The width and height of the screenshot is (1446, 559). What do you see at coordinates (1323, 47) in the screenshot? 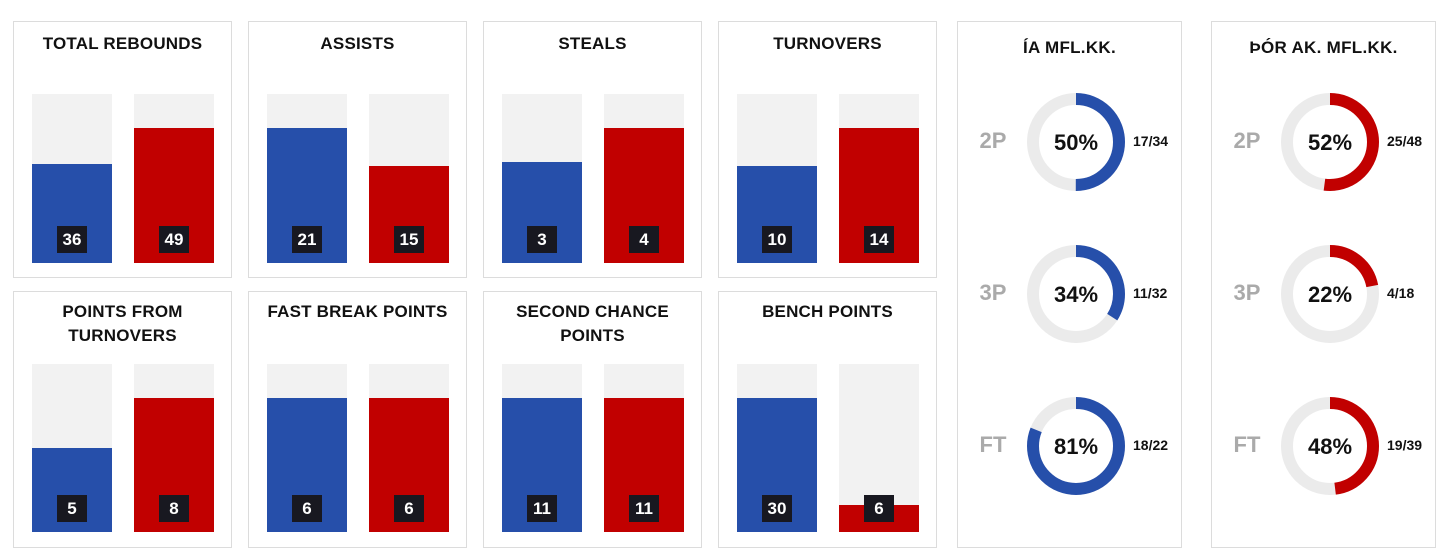
I see `team-name: ÞÓR AK. MFL.KK.` at bounding box center [1323, 47].